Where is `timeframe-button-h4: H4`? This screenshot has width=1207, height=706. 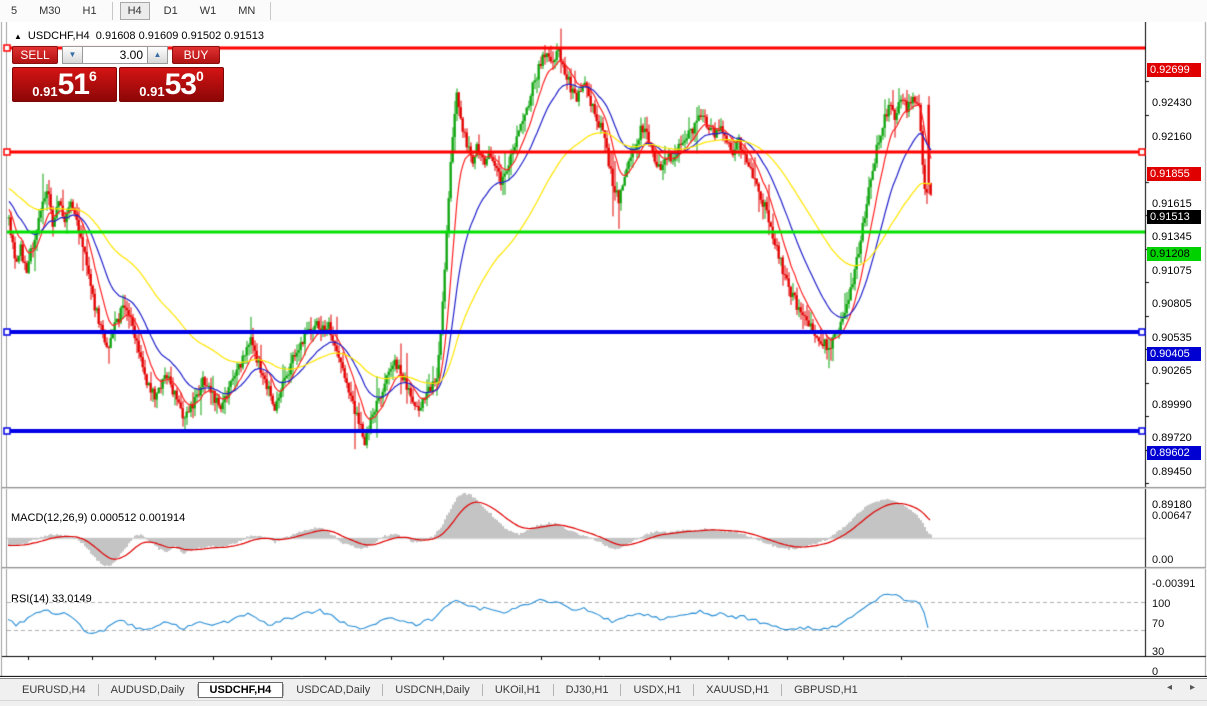 timeframe-button-h4: H4 is located at coordinates (134, 11).